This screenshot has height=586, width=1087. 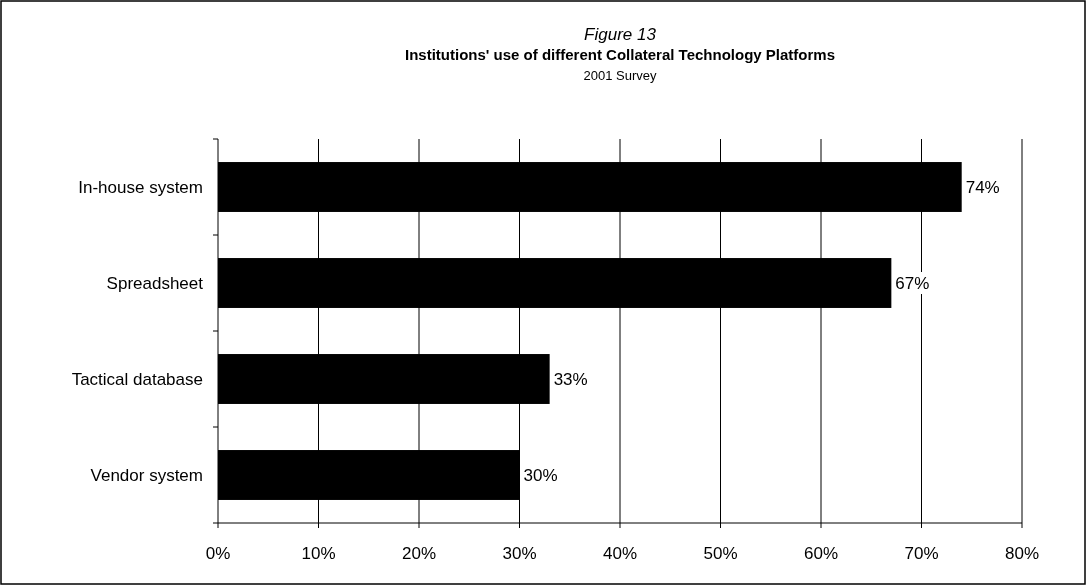 What do you see at coordinates (570, 379) in the screenshot?
I see `data-label: 33%` at bounding box center [570, 379].